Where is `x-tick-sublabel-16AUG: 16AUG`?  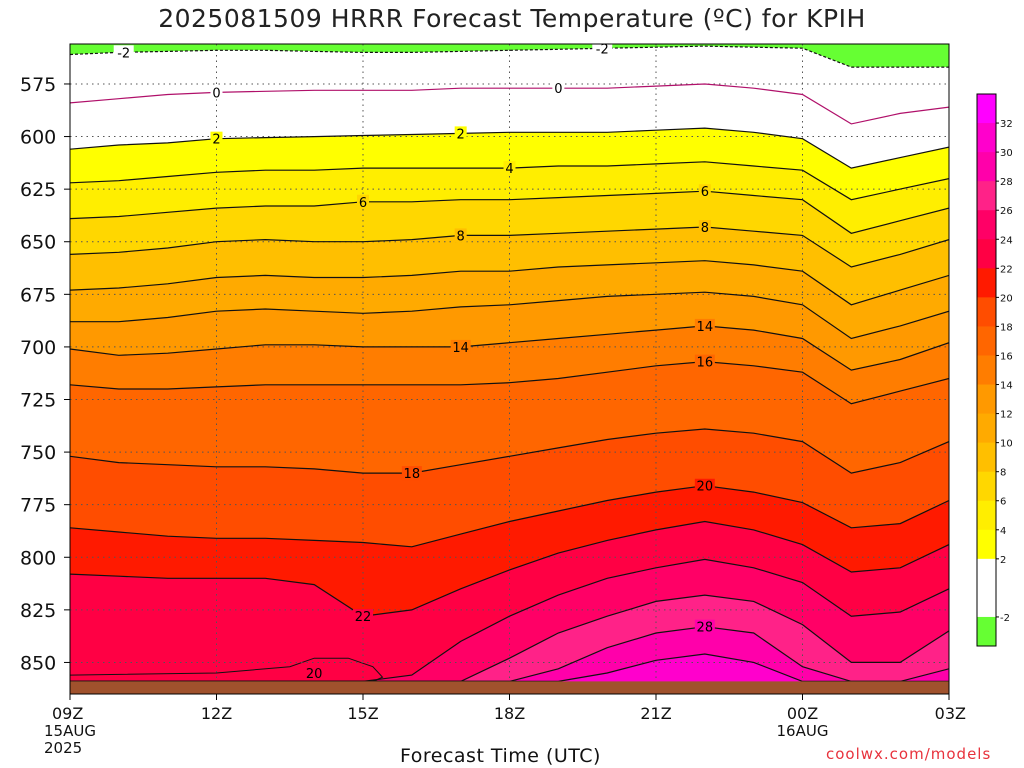
x-tick-sublabel-16AUG: 16AUG is located at coordinates (803, 731).